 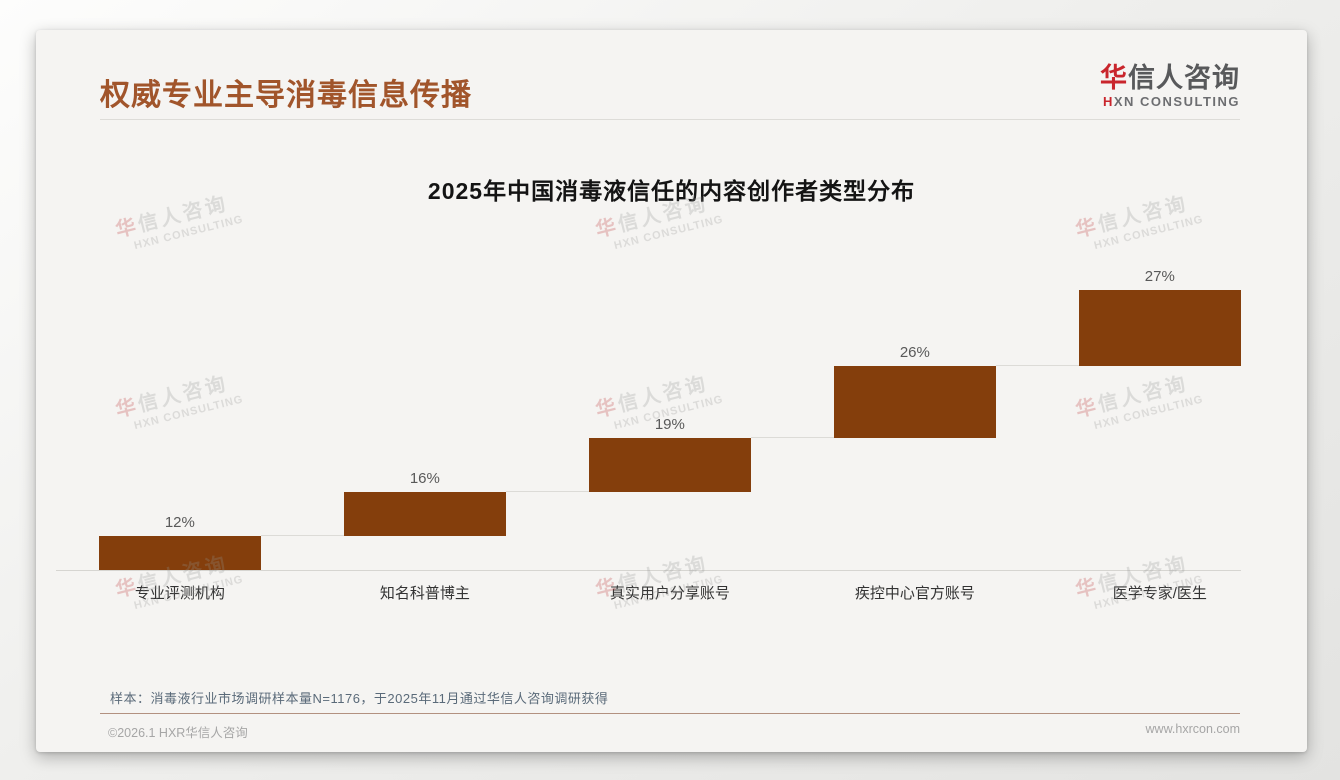 What do you see at coordinates (670, 119) in the screenshot?
I see `header-divider` at bounding box center [670, 119].